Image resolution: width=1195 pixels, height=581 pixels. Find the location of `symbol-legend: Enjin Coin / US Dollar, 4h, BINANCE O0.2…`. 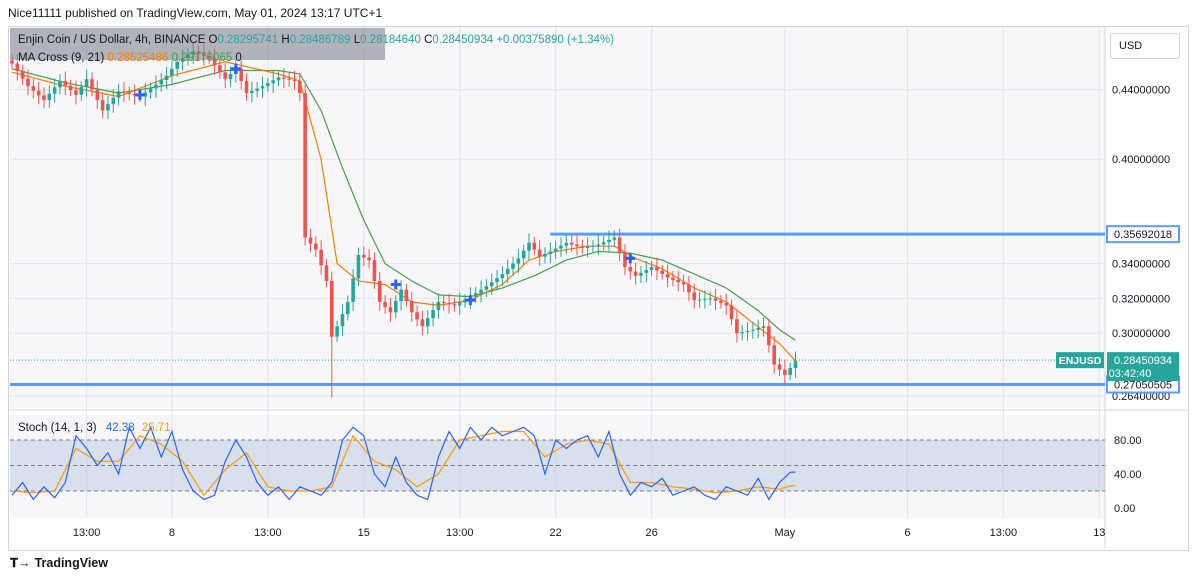

symbol-legend: Enjin Coin / US Dollar, 4h, BINANCE O0.2… is located at coordinates (316, 40).